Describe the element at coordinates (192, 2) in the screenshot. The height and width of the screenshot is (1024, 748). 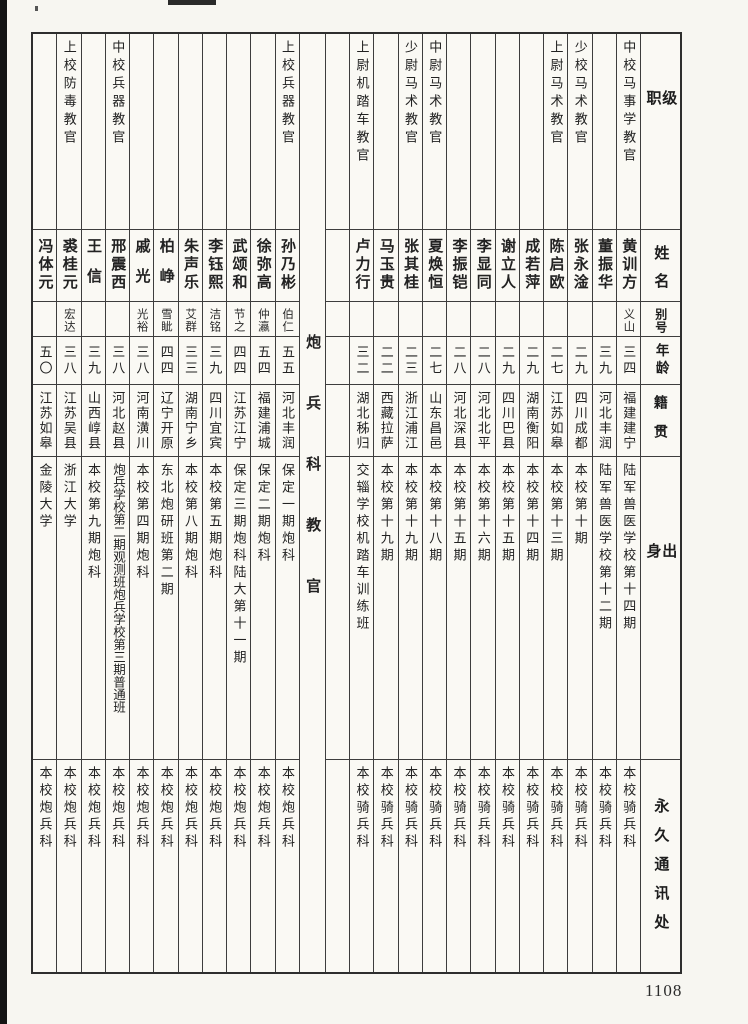
I see `scan-artifact-mark` at that location.